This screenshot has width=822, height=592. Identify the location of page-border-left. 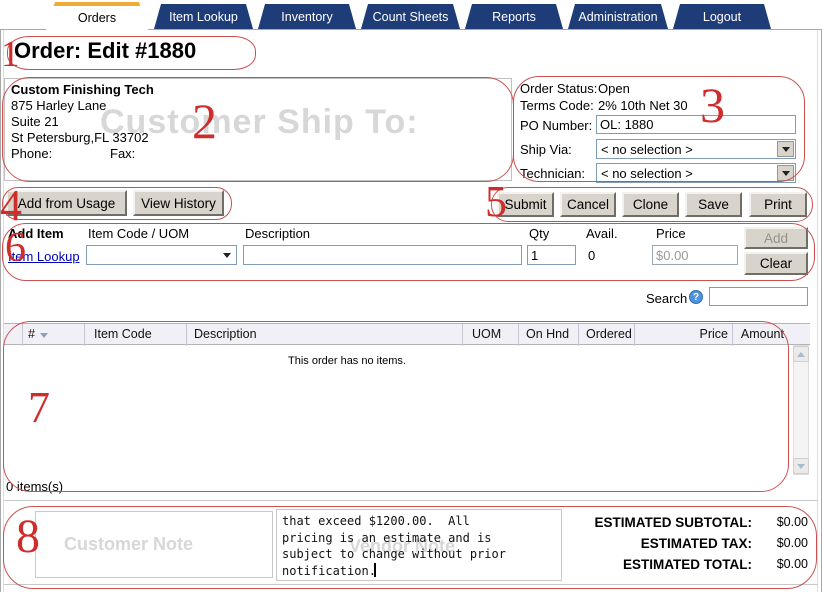
(0, 311).